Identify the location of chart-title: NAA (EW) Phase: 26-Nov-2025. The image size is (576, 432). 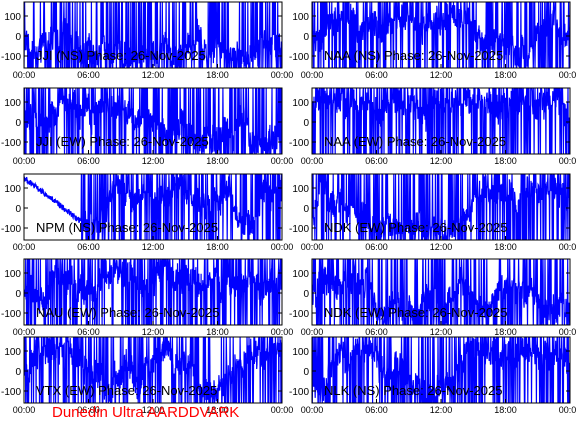
(415, 141).